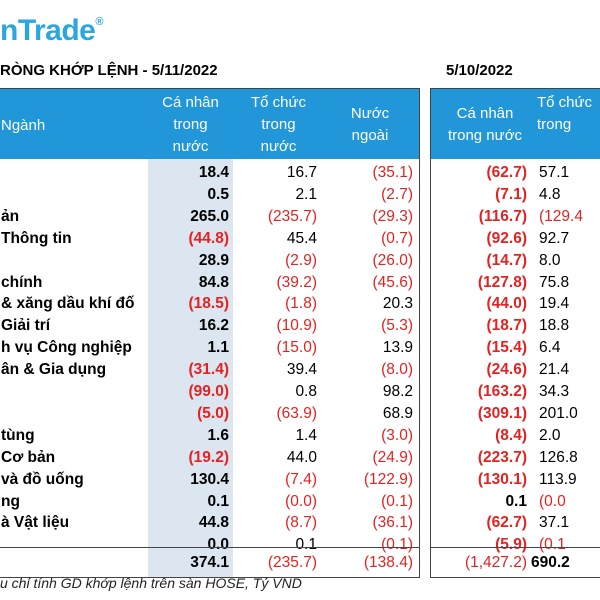  Describe the element at coordinates (507, 370) in the screenshot. I see `right-value-individual: (24.6)` at that location.